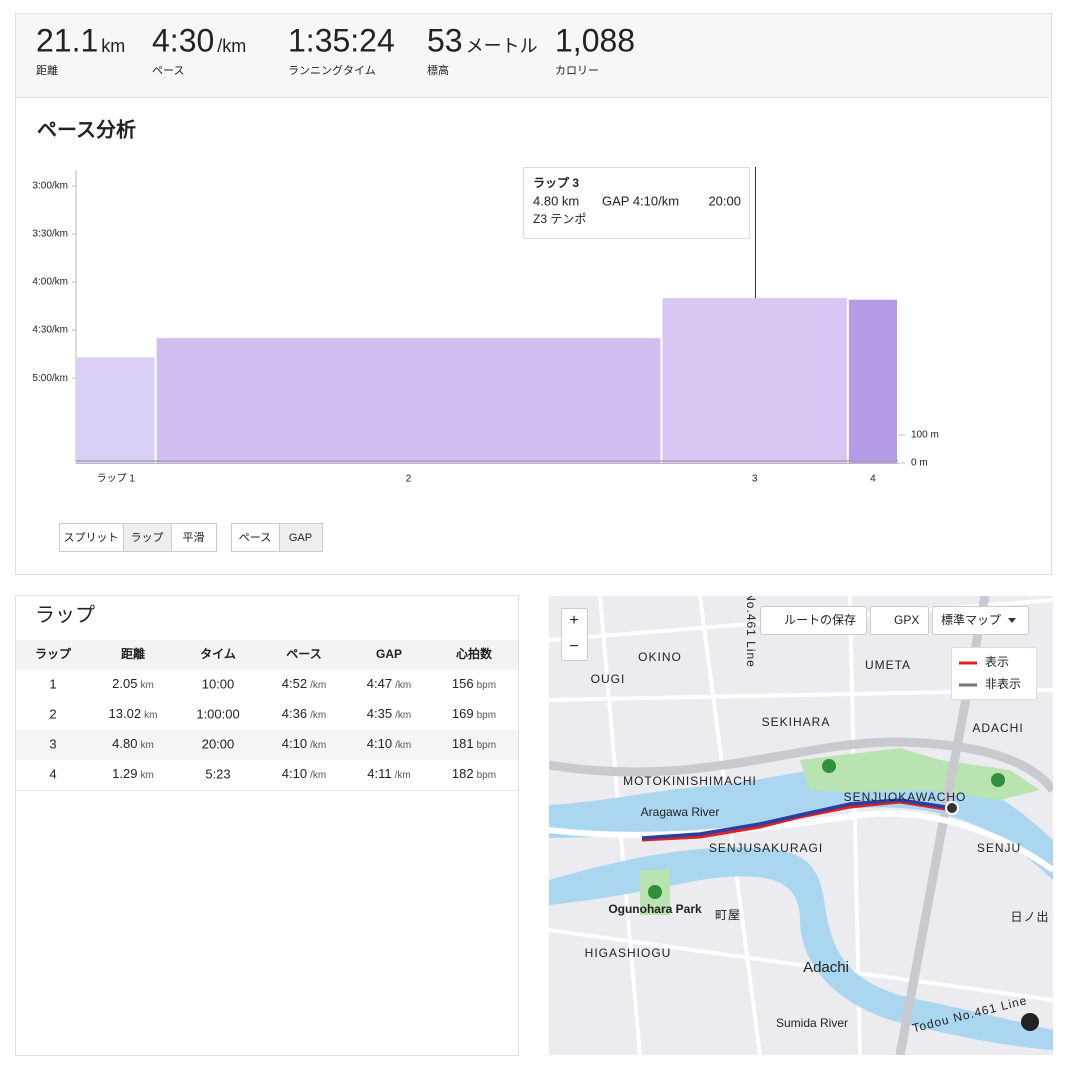 The image size is (1068, 1069). What do you see at coordinates (628, 953) in the screenshot?
I see `map-label: HIGASHIOGU` at bounding box center [628, 953].